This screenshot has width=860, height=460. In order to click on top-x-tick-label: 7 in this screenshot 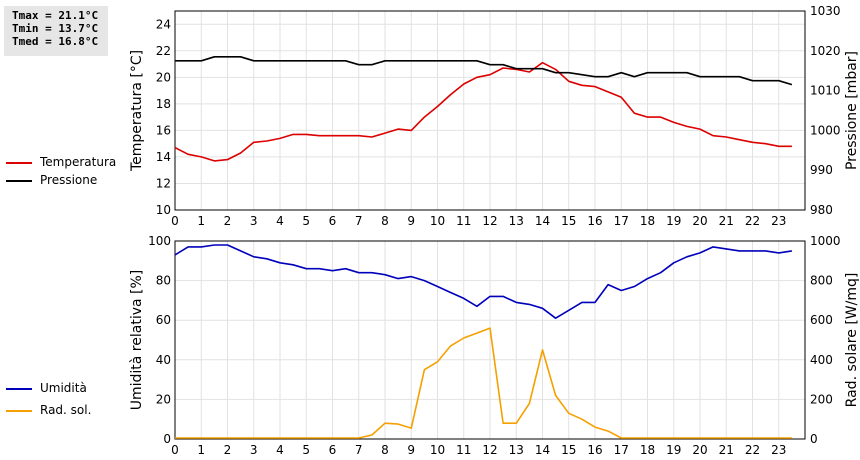, I will do `click(359, 221)`.